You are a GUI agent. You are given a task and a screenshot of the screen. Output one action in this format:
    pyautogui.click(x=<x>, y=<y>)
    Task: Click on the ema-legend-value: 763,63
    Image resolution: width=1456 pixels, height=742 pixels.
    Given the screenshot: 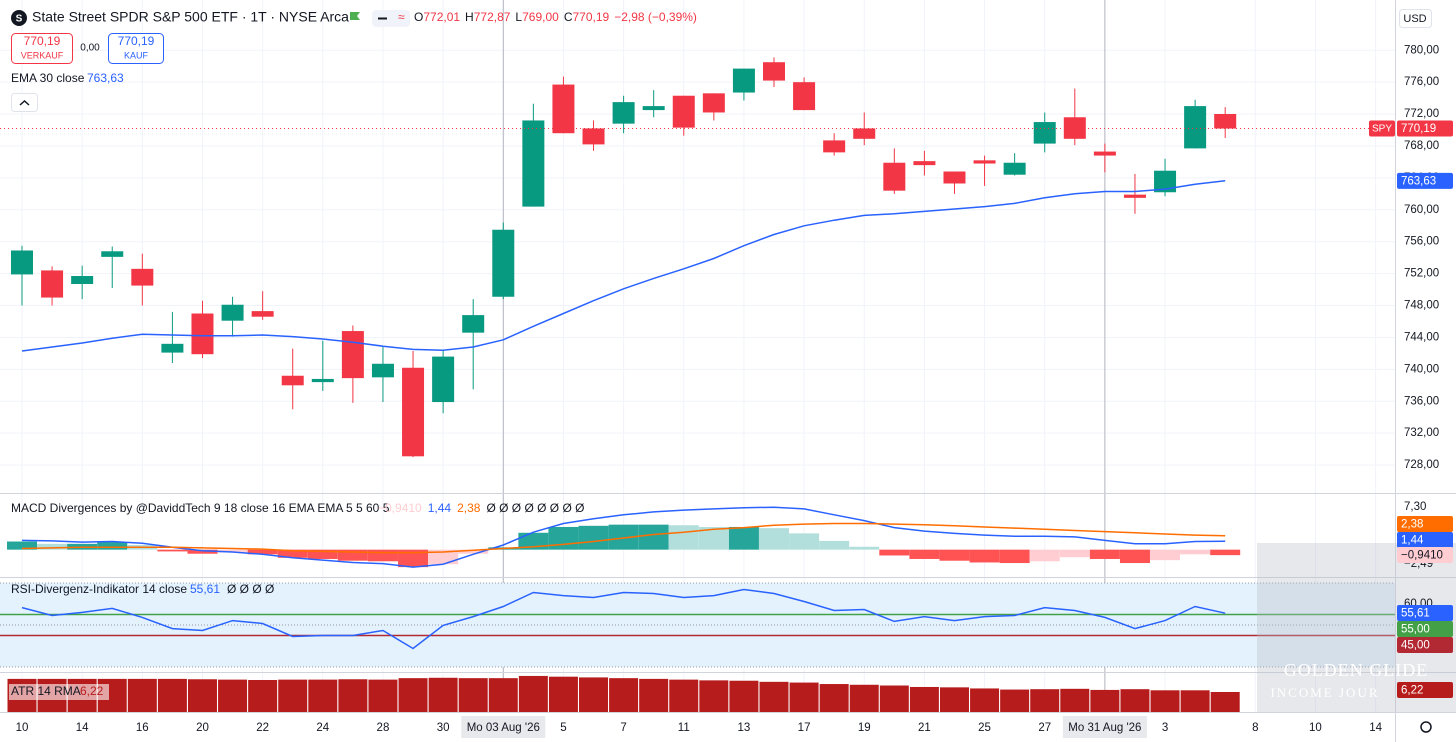 What is the action you would take?
    pyautogui.click(x=105, y=78)
    